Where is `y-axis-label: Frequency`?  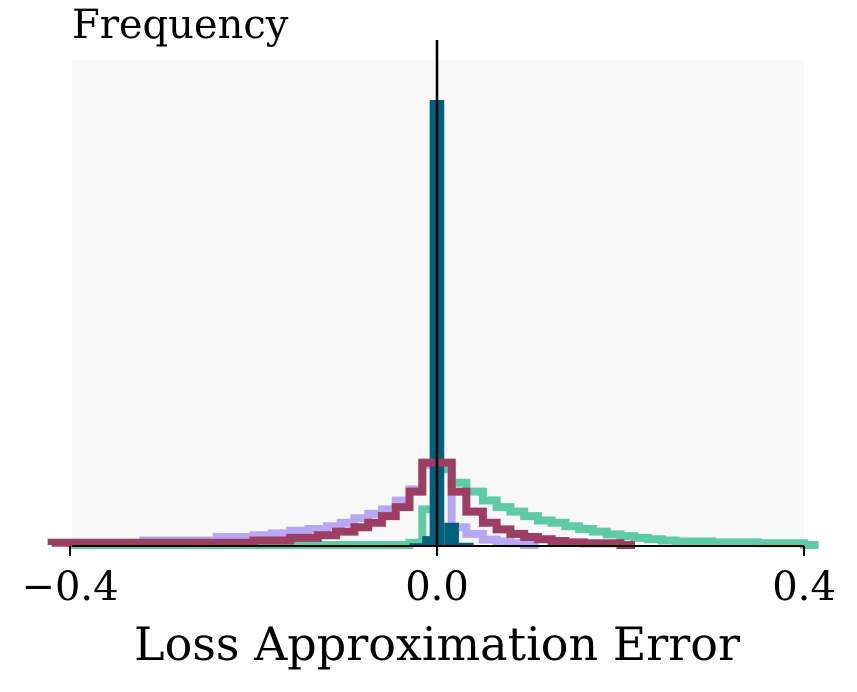 y-axis-label: Frequency is located at coordinates (180, 25).